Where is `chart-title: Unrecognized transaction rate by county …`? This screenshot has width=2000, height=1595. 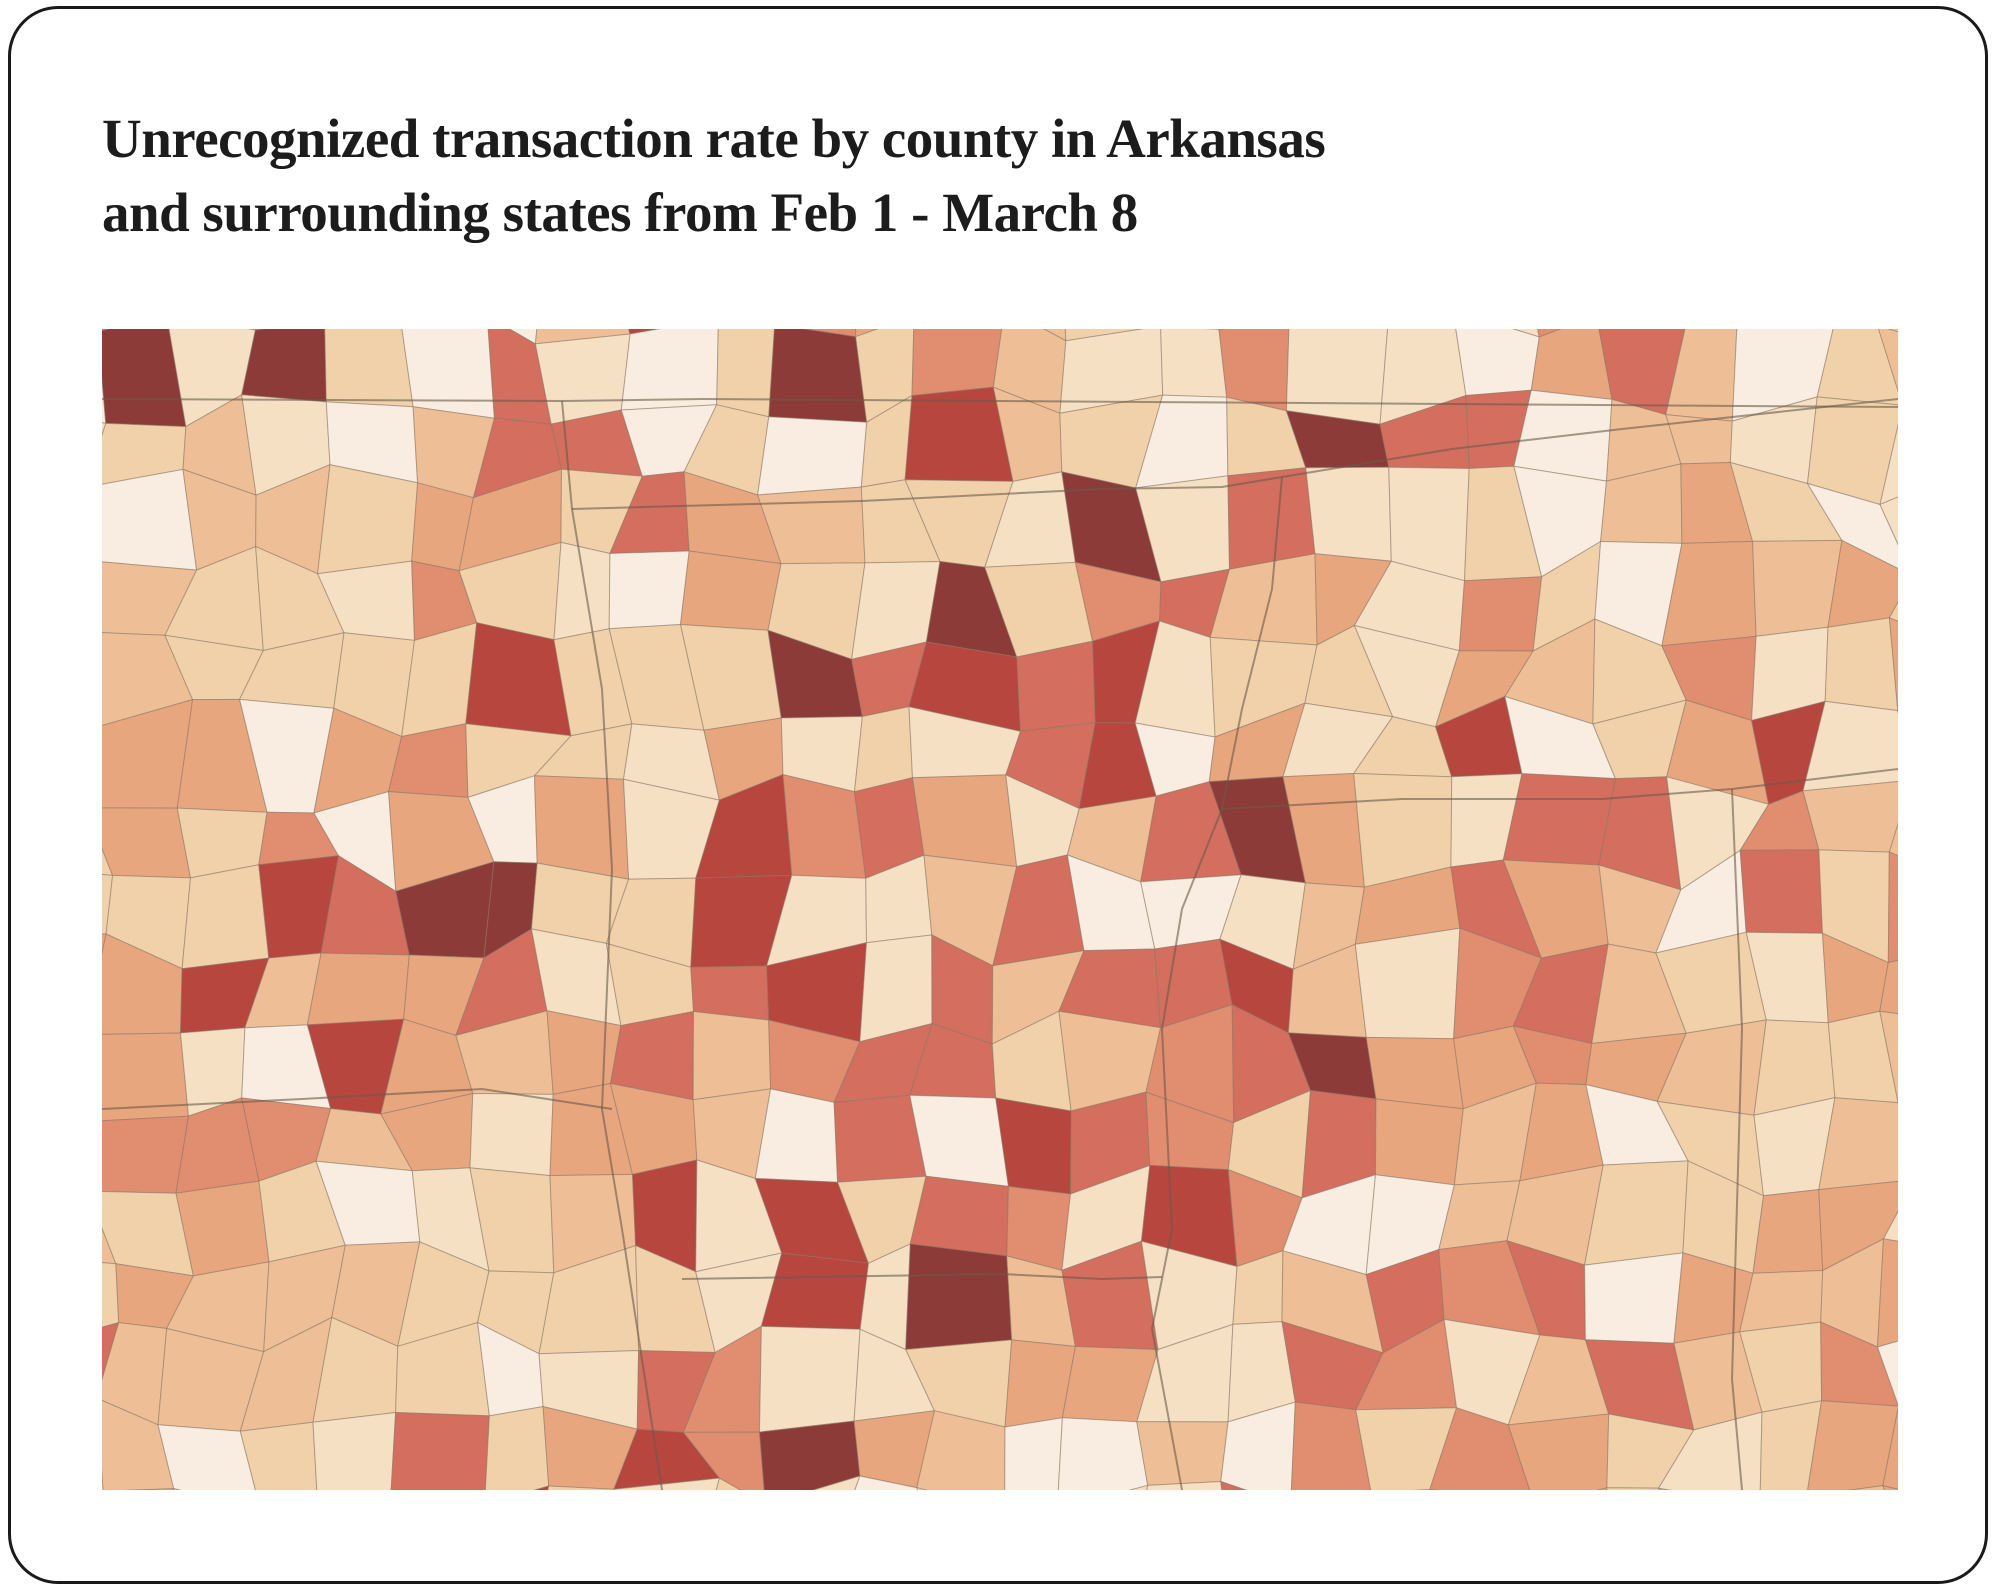
chart-title: Unrecognized transaction rate by county … is located at coordinates (714, 176).